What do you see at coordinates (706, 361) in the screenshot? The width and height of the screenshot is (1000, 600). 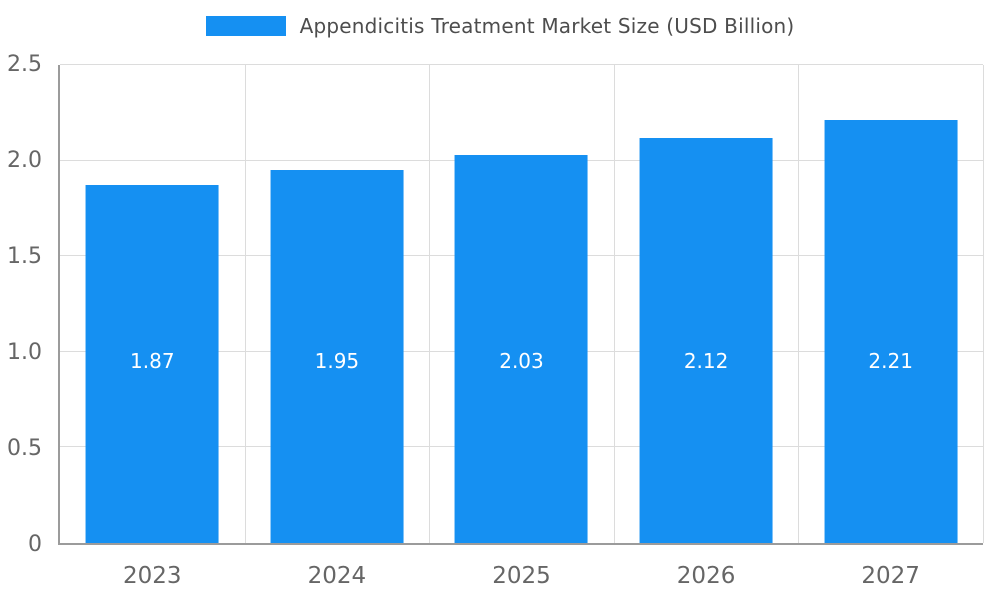 I see `bar-value-label: 2.12` at bounding box center [706, 361].